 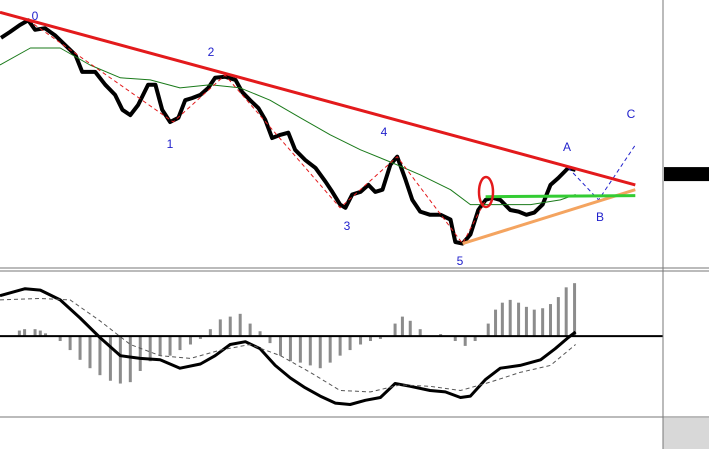 I want to click on wave-label: 2, so click(x=211, y=52).